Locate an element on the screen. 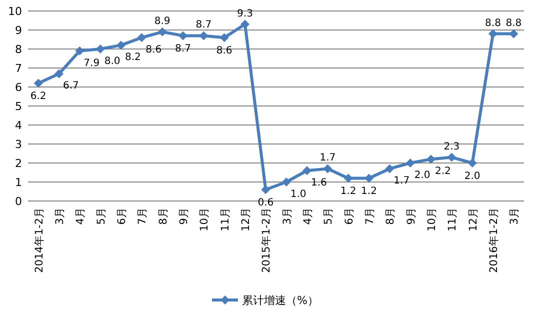  x-tick-label: 2016年1-2月 is located at coordinates (494, 240).